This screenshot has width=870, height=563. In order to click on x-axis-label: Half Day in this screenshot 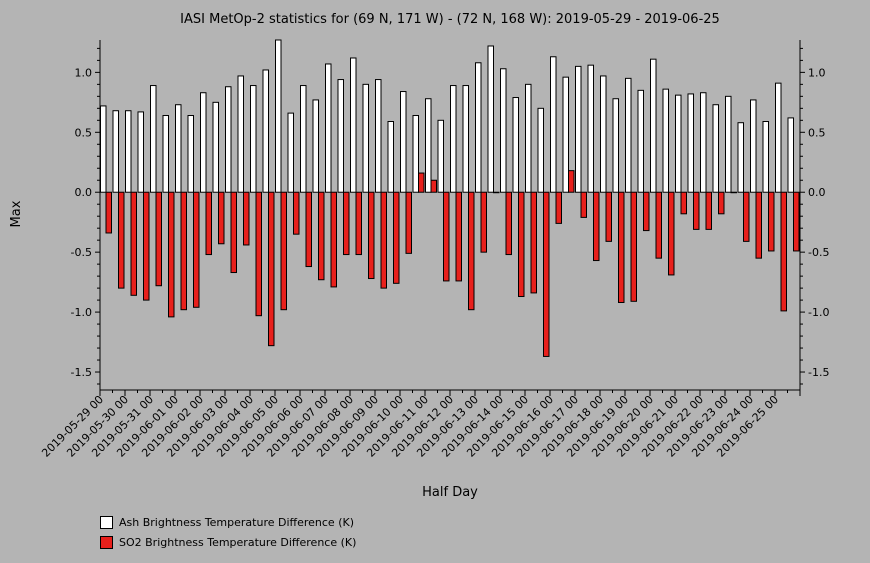, I will do `click(450, 492)`.